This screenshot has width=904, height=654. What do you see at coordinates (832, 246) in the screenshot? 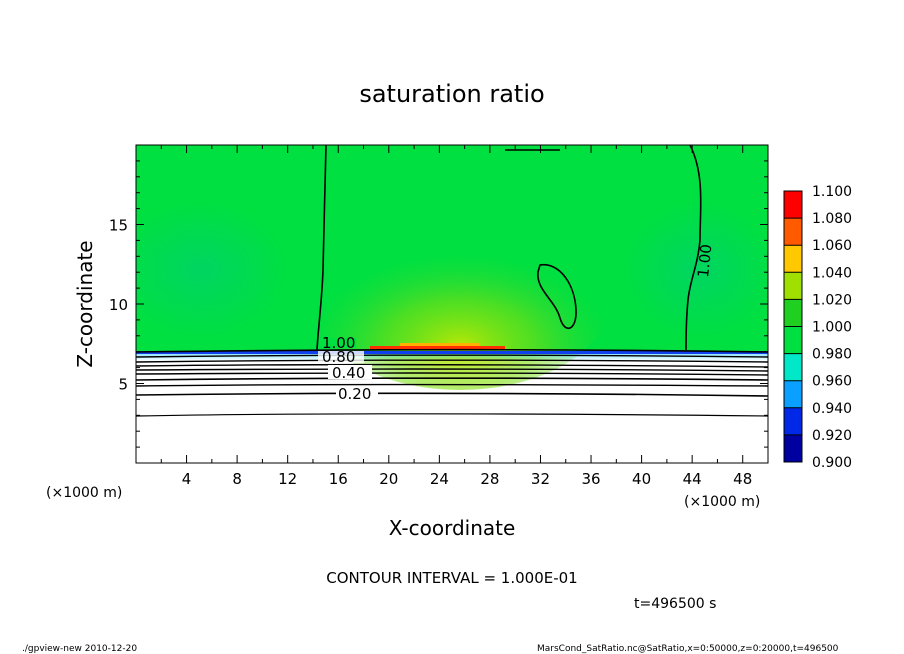
I see `colorbar-label: 1.060` at bounding box center [832, 246].